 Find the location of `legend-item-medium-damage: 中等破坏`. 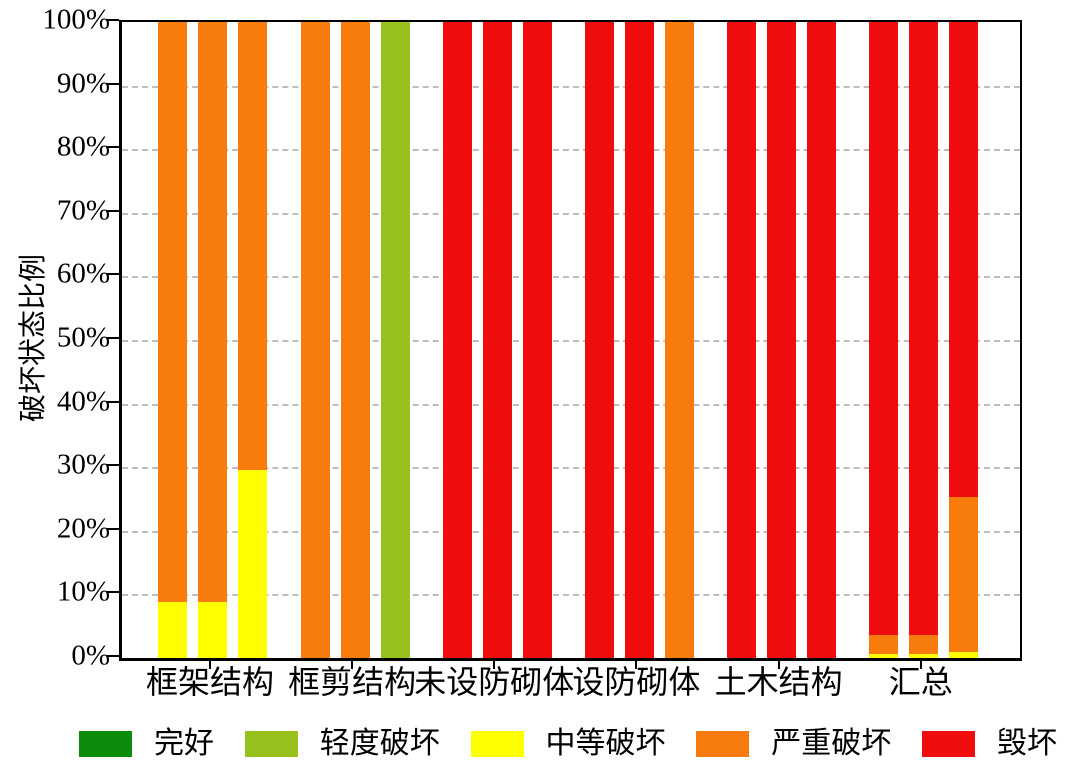

legend-item-medium-damage: 中等破坏 is located at coordinates (568, 743).